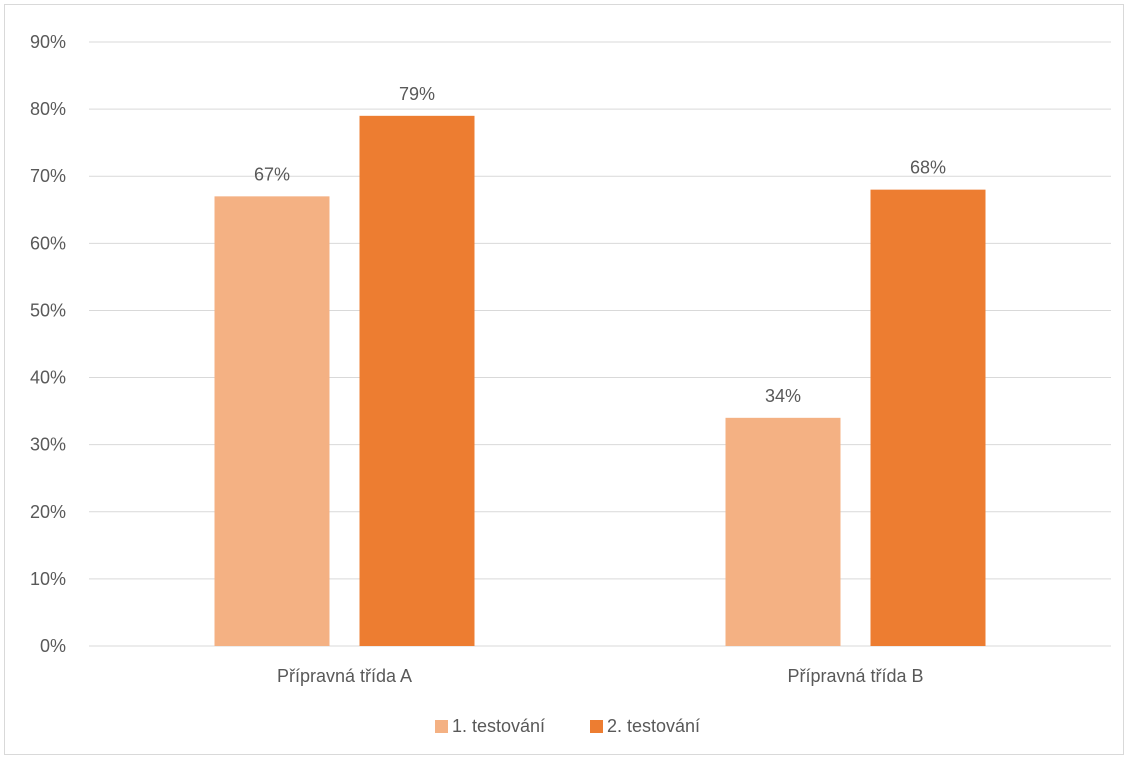 The width and height of the screenshot is (1129, 761). What do you see at coordinates (48, 344) in the screenshot?
I see `y-axis: 0% 10% 20% 30% 40% 50% 60% 70% 80% 90%` at bounding box center [48, 344].